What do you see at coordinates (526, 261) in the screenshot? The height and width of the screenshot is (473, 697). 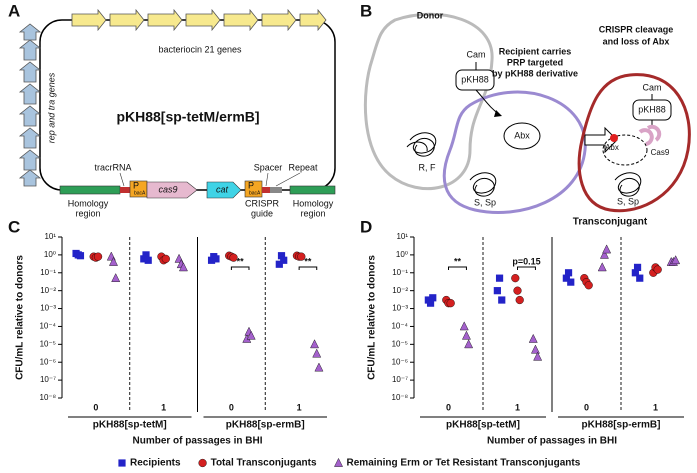 I see `significance-label: p=0.15` at bounding box center [526, 261].